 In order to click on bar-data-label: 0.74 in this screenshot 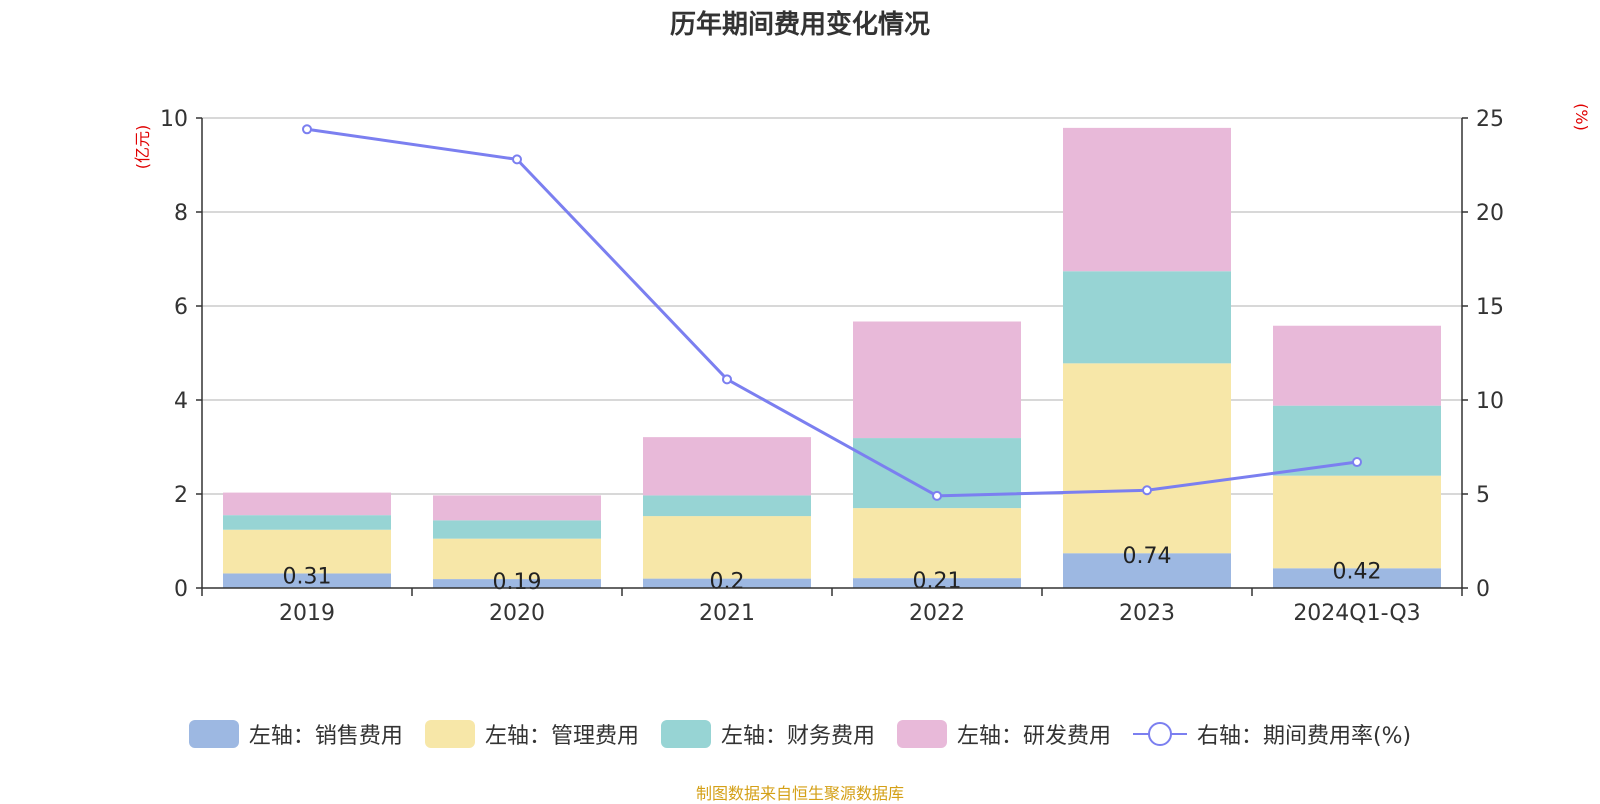, I will do `click(1147, 556)`.